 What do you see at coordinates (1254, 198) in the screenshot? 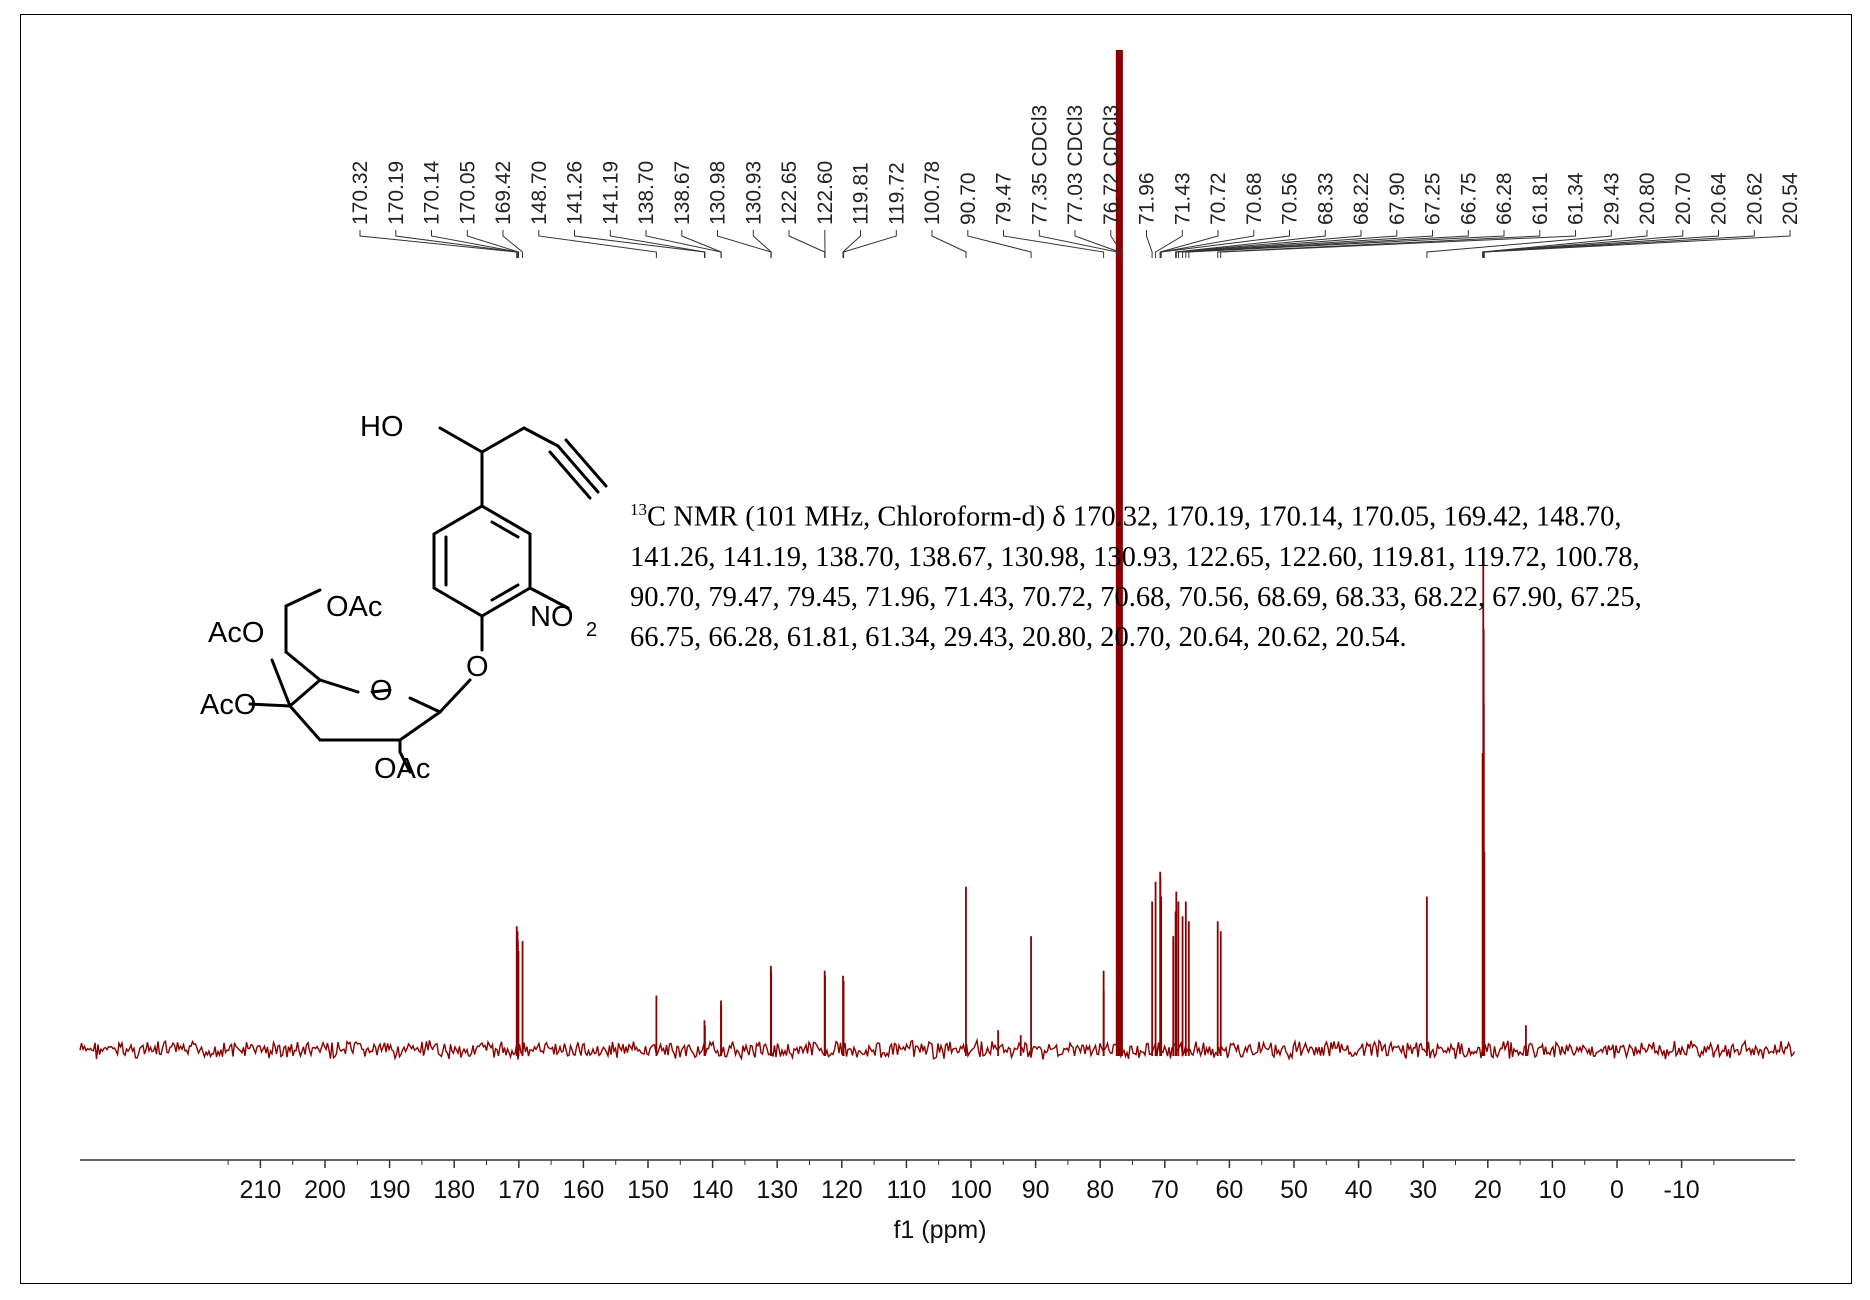
I see `peak-label: 70.68` at bounding box center [1254, 198].